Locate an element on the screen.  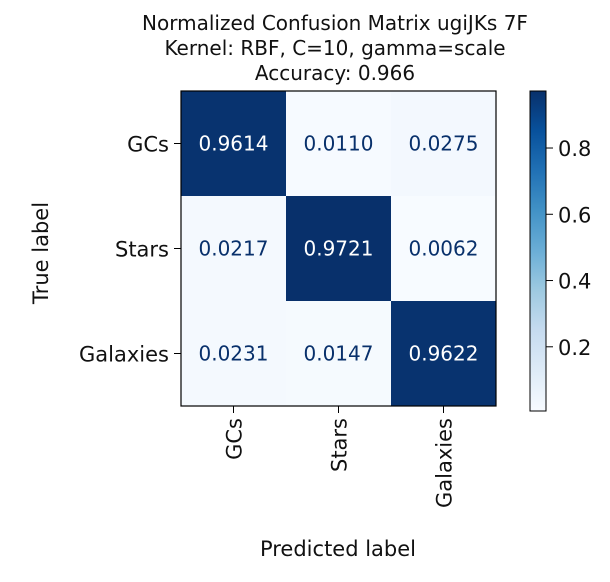
chart-title-line-1: Normalized Confusion Matrix ugiJKs 7F is located at coordinates (335, 23).